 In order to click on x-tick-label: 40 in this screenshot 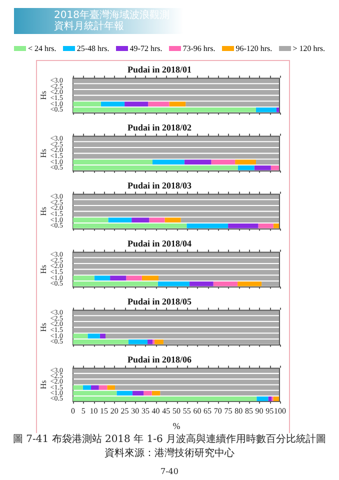, I will do `click(156, 411)`.